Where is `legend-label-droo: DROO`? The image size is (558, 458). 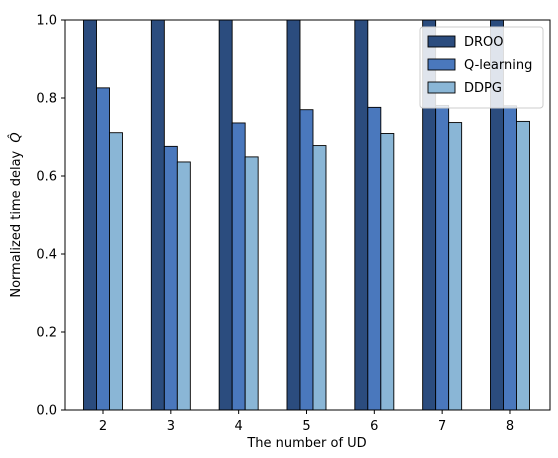
legend-label-droo: DROO is located at coordinates (484, 42).